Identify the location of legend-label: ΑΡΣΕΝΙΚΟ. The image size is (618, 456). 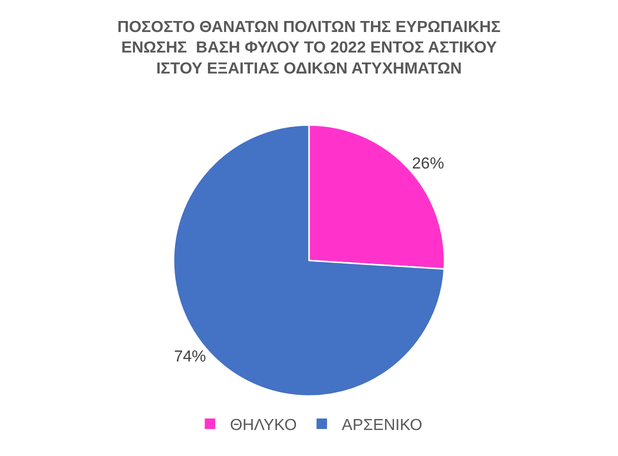
(382, 425).